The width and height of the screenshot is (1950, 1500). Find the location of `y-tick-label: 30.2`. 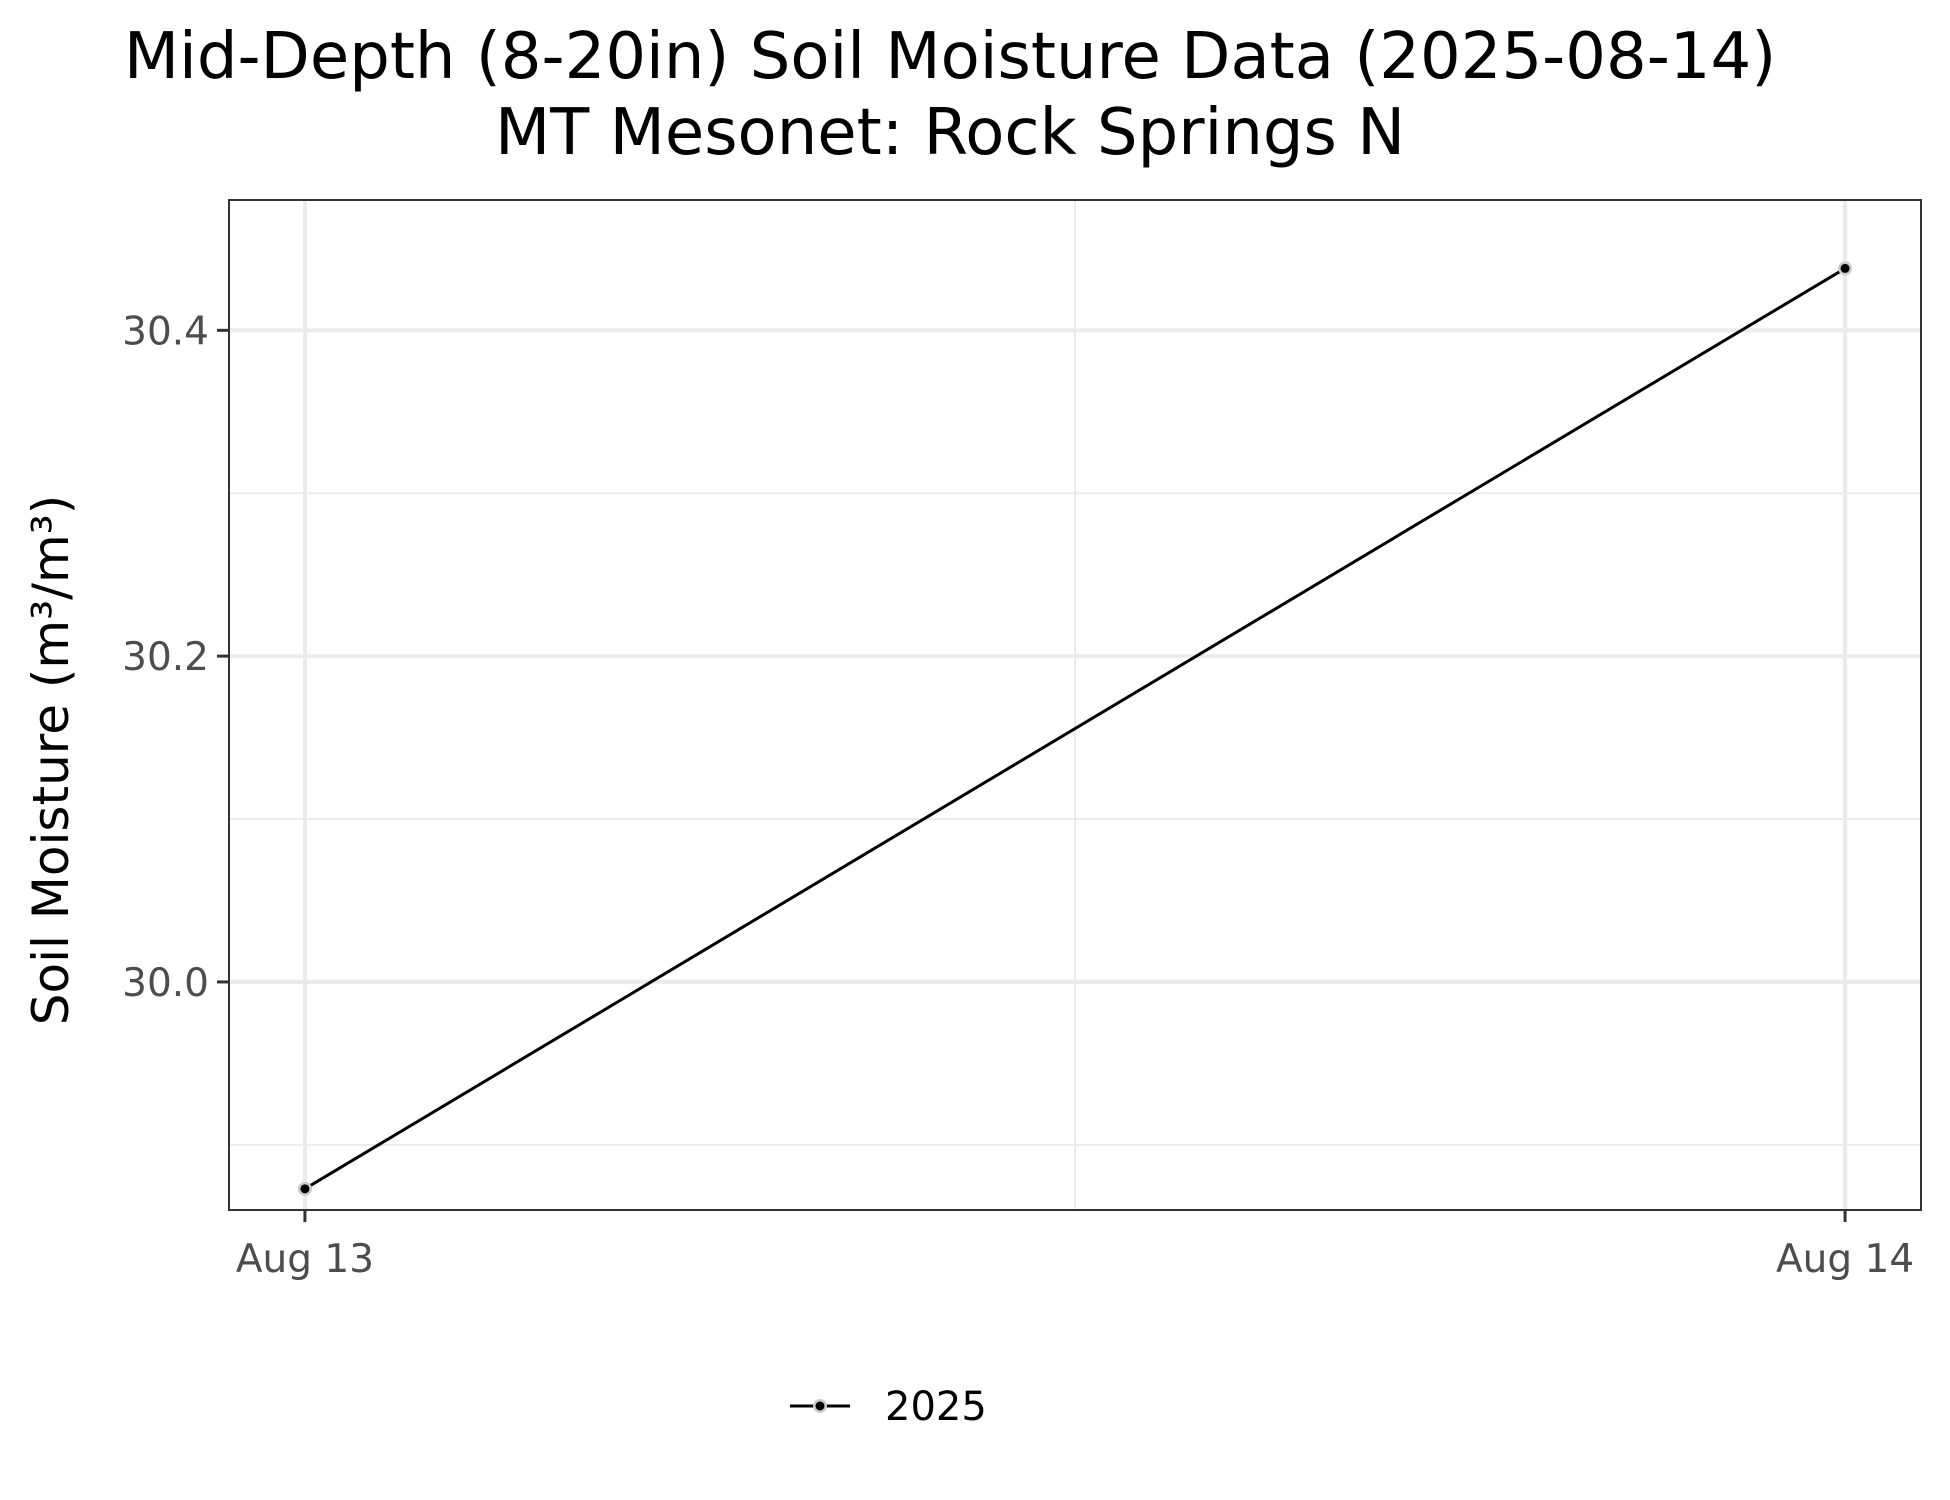

y-tick-label: 30.2 is located at coordinates (165, 657).